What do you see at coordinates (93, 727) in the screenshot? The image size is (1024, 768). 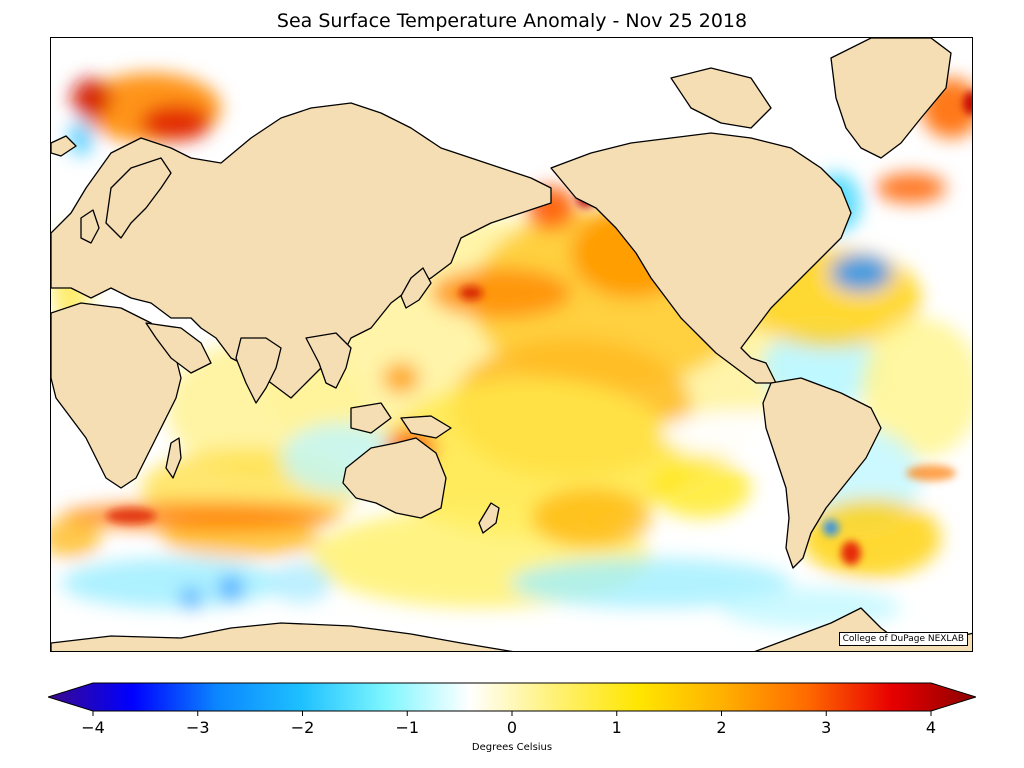 I see `colorbar-tick-label: −4` at bounding box center [93, 727].